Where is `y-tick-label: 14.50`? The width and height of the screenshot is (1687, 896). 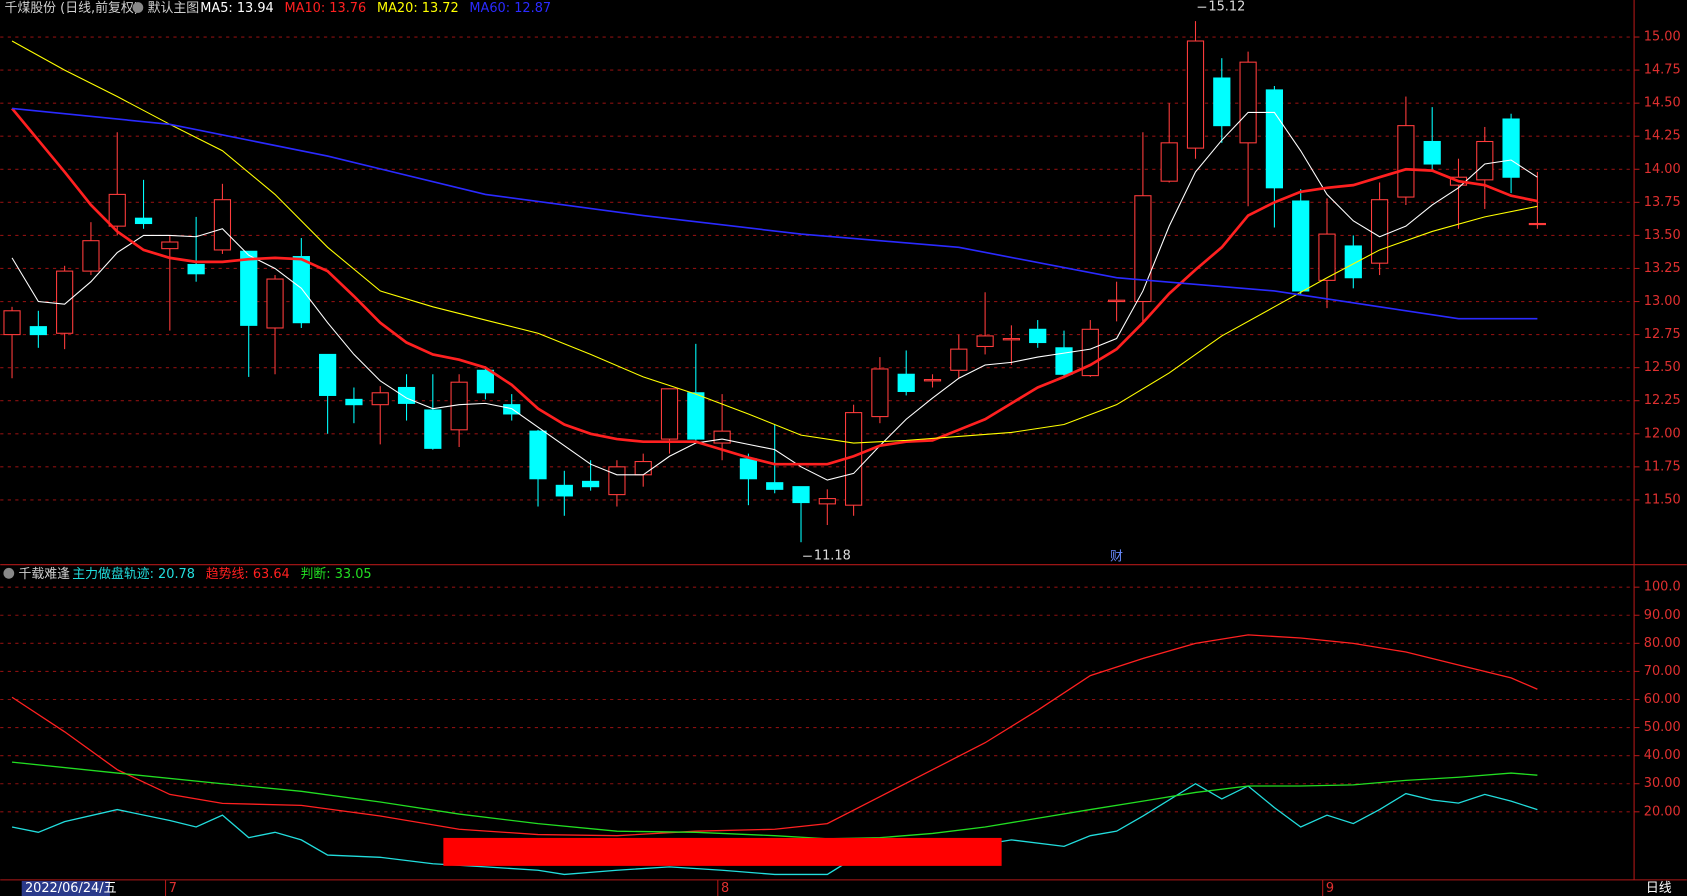
y-tick-label: 14.50 is located at coordinates (1662, 103).